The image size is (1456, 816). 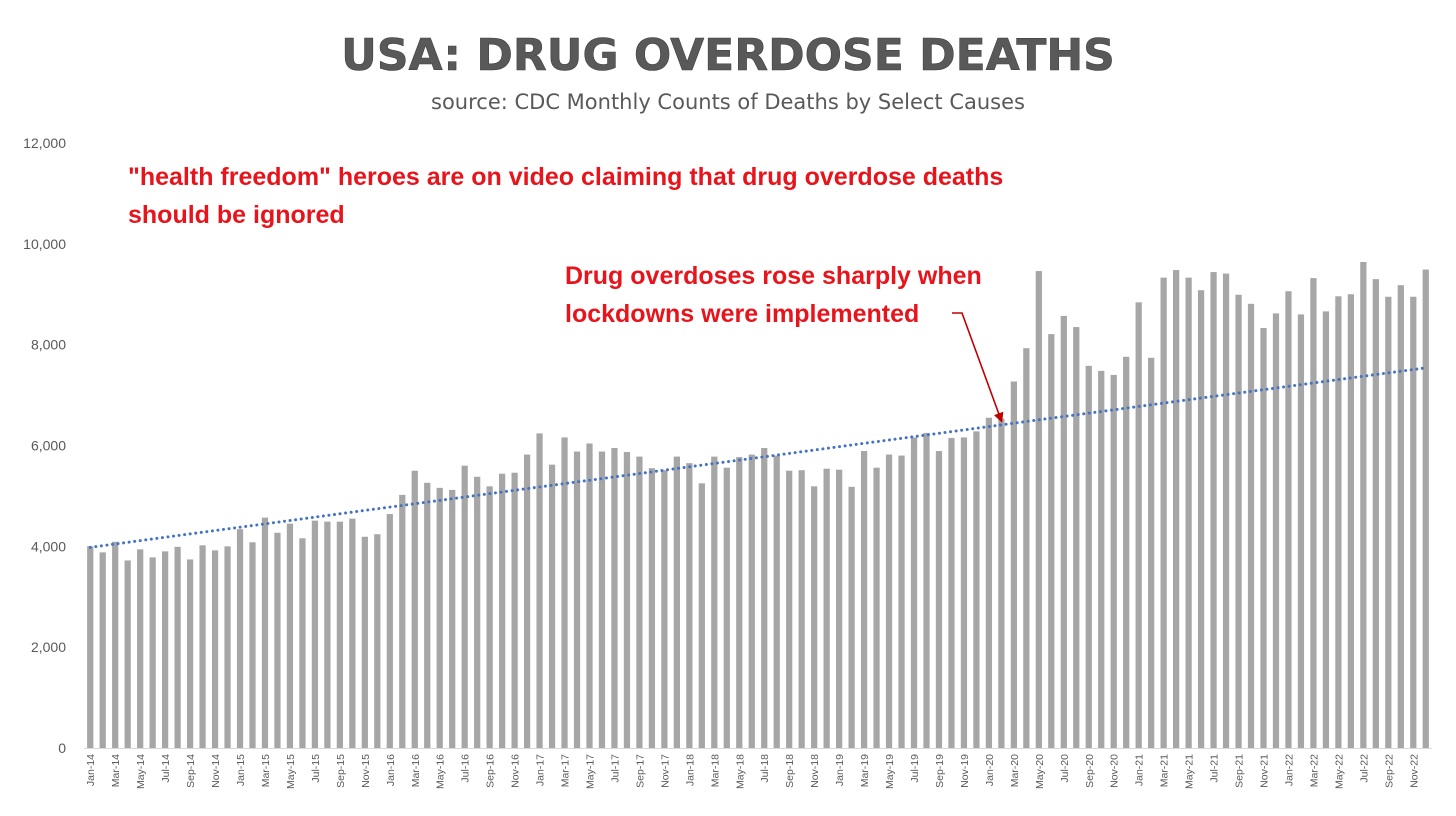 I want to click on x-tick-label: Jul-14, so click(x=166, y=768).